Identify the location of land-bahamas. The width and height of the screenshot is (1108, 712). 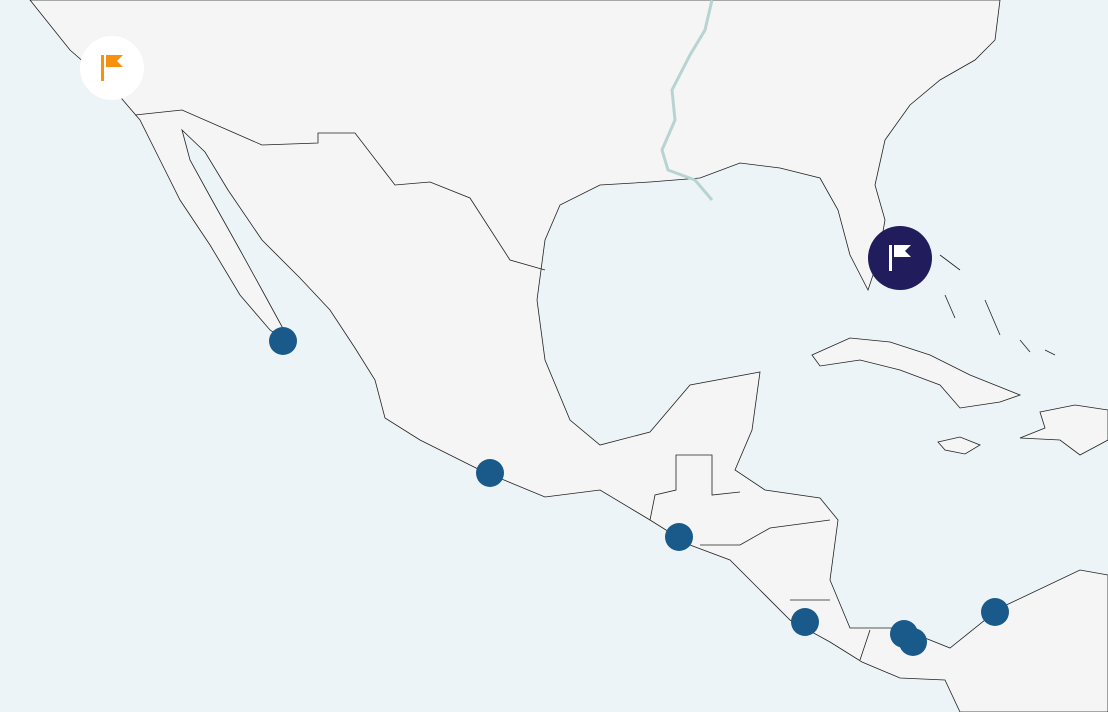
(997, 305).